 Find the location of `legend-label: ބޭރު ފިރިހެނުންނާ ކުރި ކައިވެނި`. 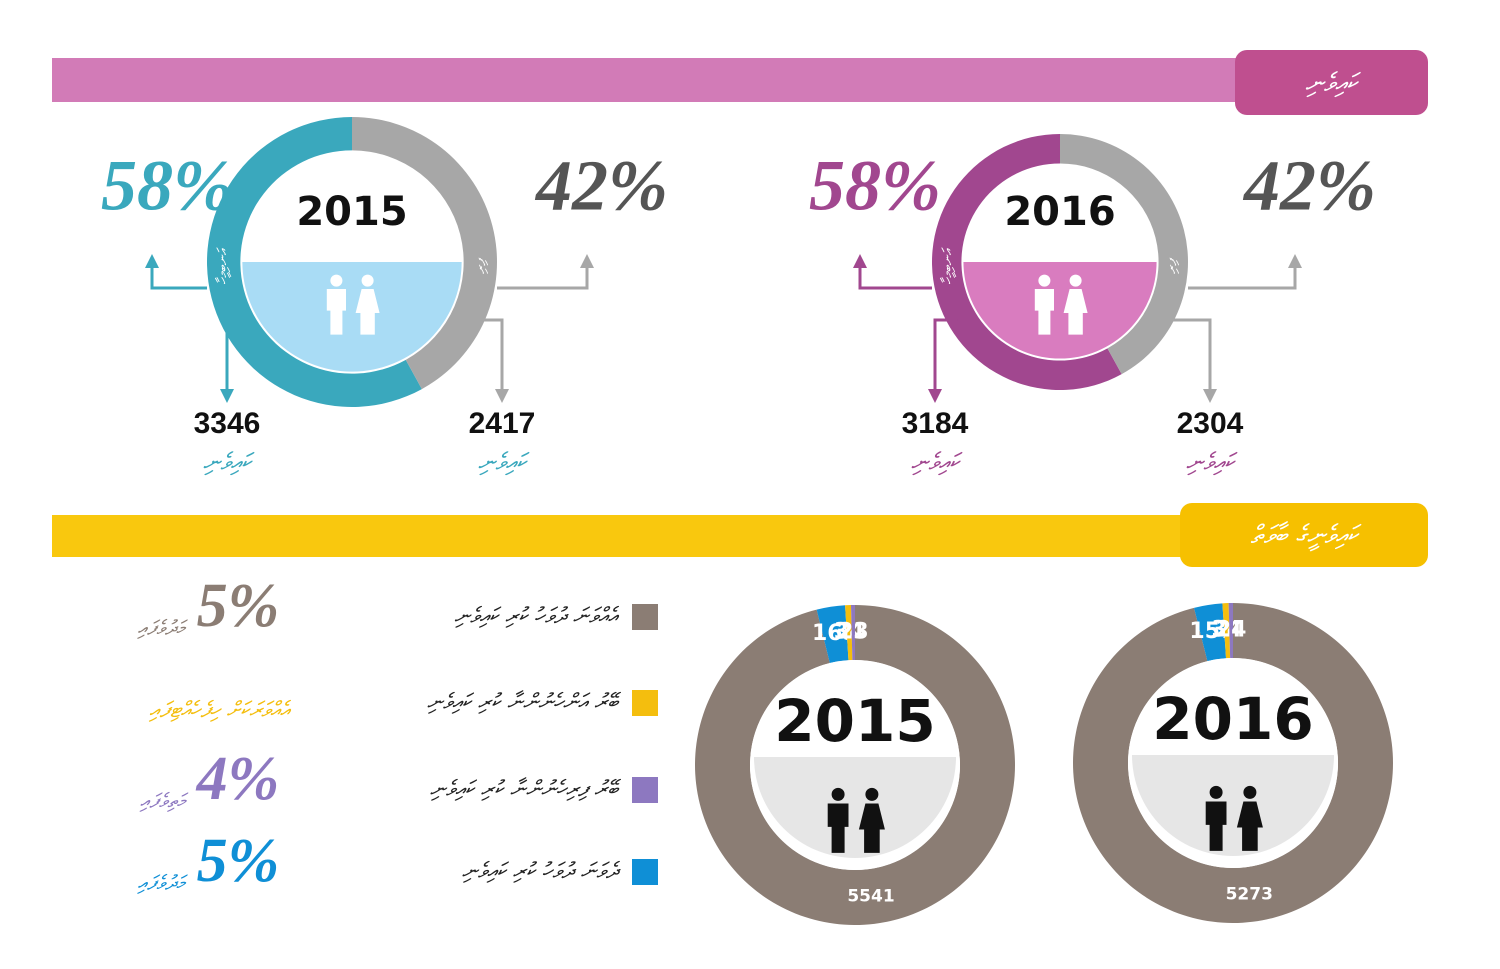

legend-label: ބޭރު ފިރިހެނުންނާ ކުރި ކައިވެނި is located at coordinates (526, 789).